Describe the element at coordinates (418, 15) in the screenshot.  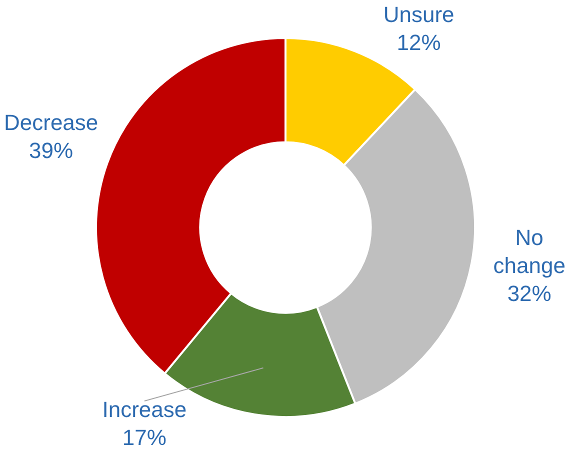
I see `slice-label: Unsure` at that location.